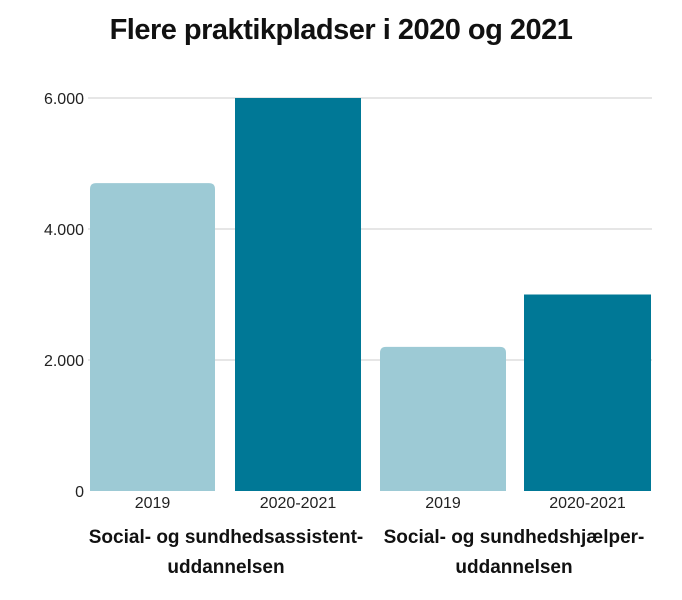  What do you see at coordinates (64, 99) in the screenshot?
I see `y-tick-label: 6.000` at bounding box center [64, 99].